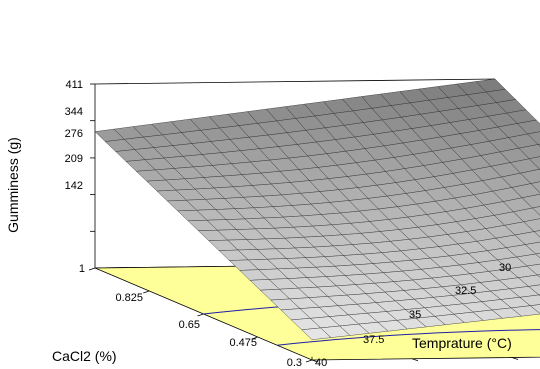 Image resolution: width=540 pixels, height=369 pixels. I want to click on x-axis-ticks: 30 32.5 35 37.5 40, so click(413, 315).